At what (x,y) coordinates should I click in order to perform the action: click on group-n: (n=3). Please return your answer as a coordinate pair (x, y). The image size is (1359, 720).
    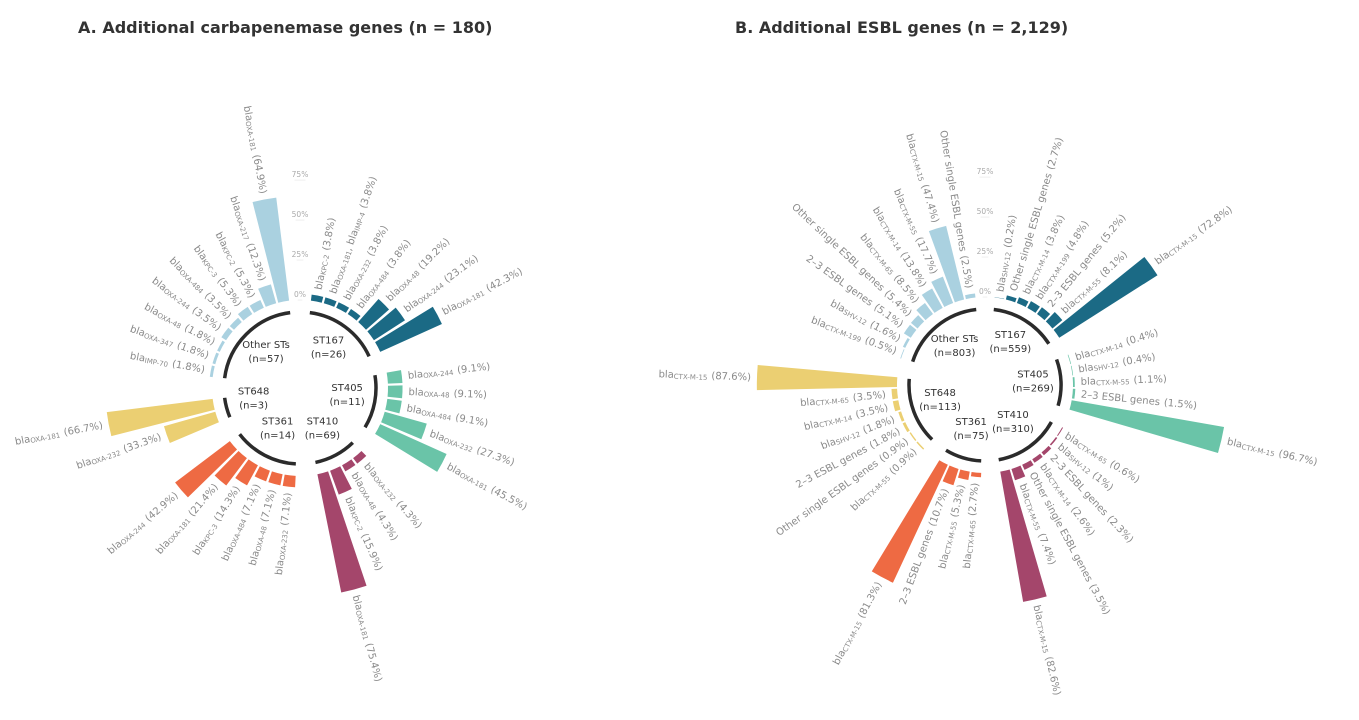
    Looking at the image, I should click on (253, 405).